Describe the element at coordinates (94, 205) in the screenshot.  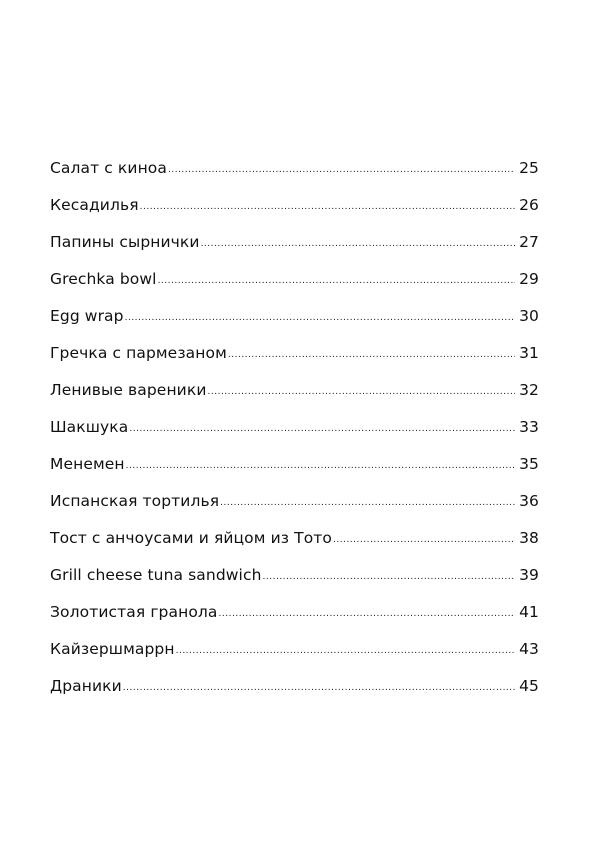
I see `toc-entry-title: Кесадилья` at that location.